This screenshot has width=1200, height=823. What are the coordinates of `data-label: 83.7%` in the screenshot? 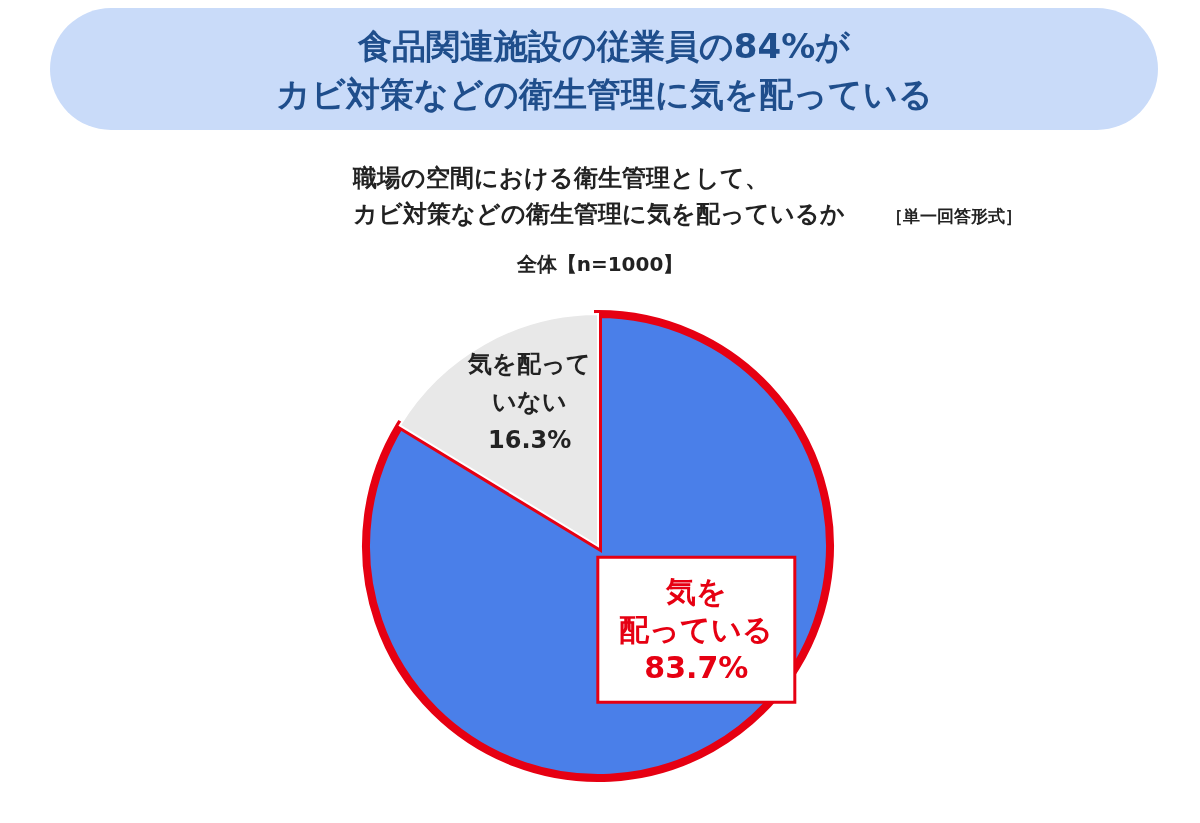 It's located at (696, 668).